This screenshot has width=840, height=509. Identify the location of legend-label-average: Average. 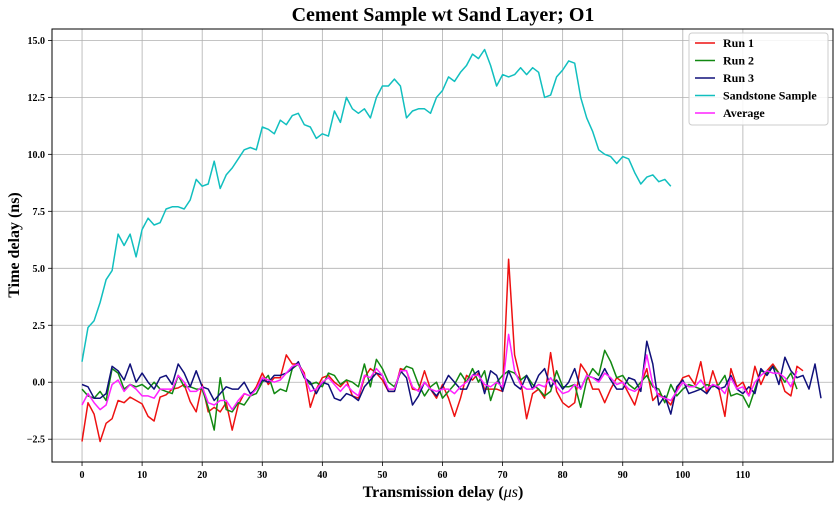
(744, 113).